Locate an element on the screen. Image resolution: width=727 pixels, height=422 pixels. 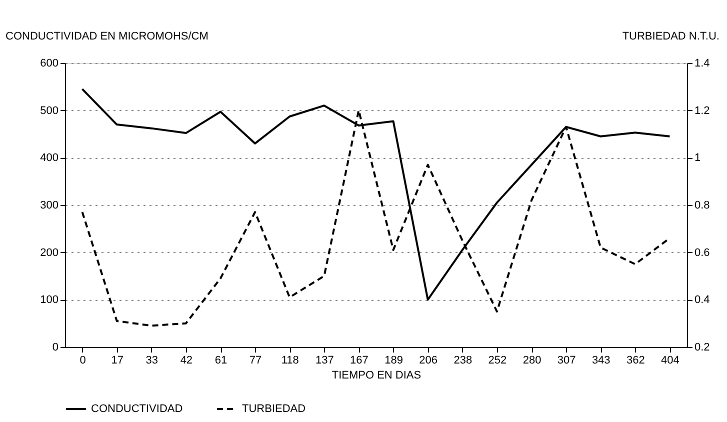
legend-label: CONDUCTIVIDAD is located at coordinates (137, 409).